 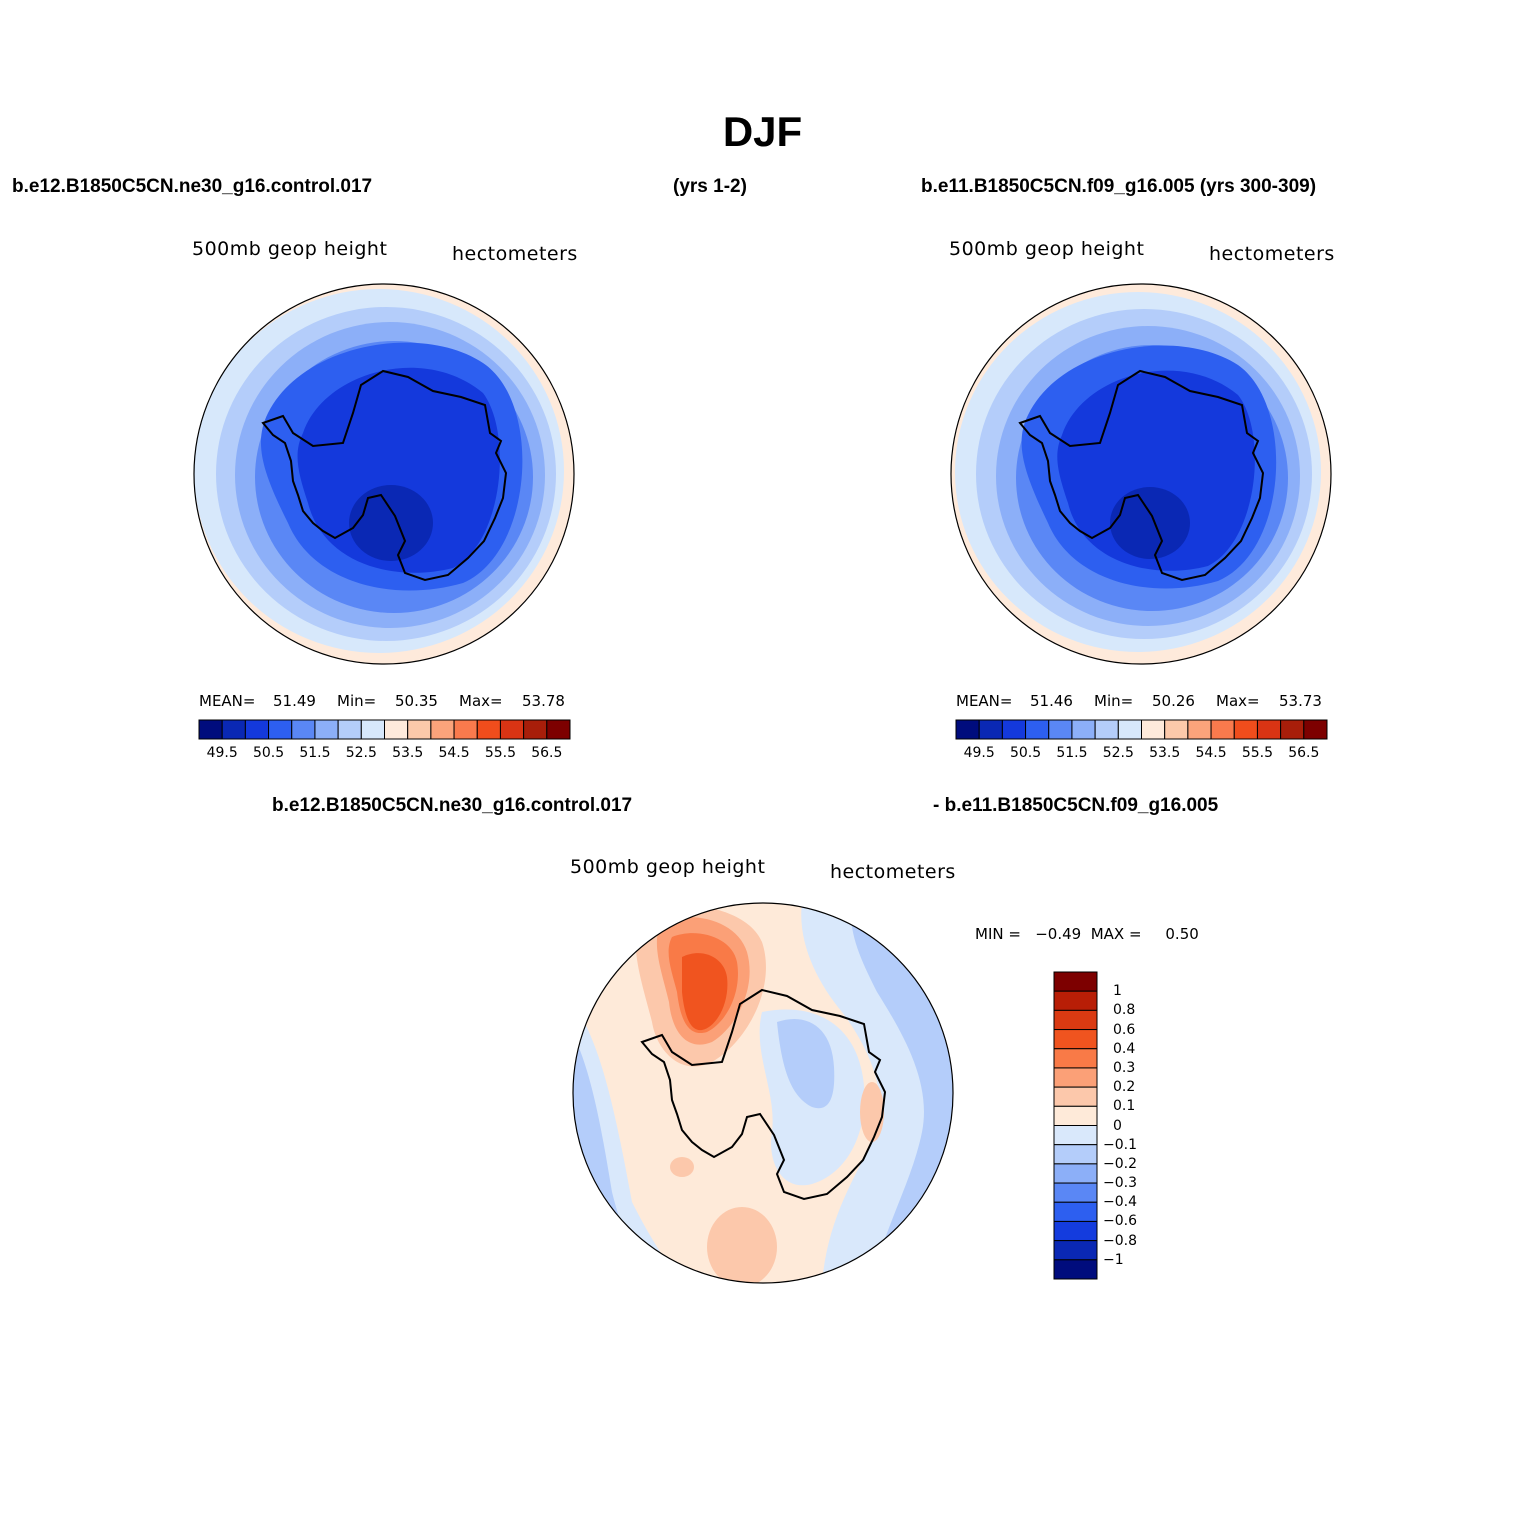 I want to click on diff-colorbar-tick-label: −0.6, so click(x=1120, y=1221).